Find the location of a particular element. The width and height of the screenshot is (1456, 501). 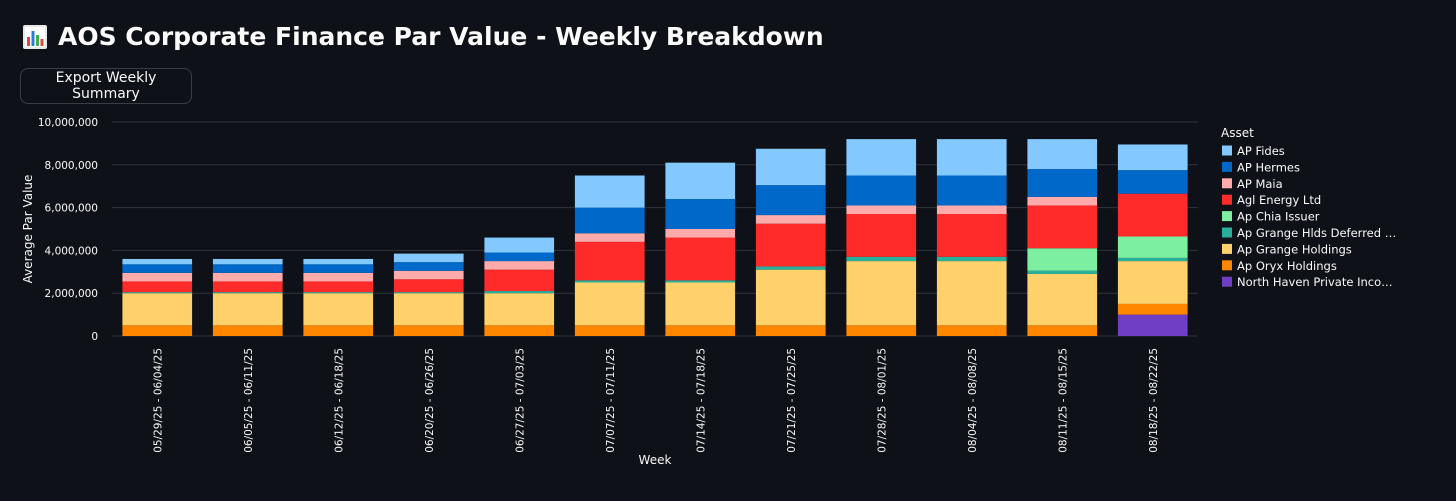

legend-item: Ap Chia Issuer is located at coordinates (1271, 217).